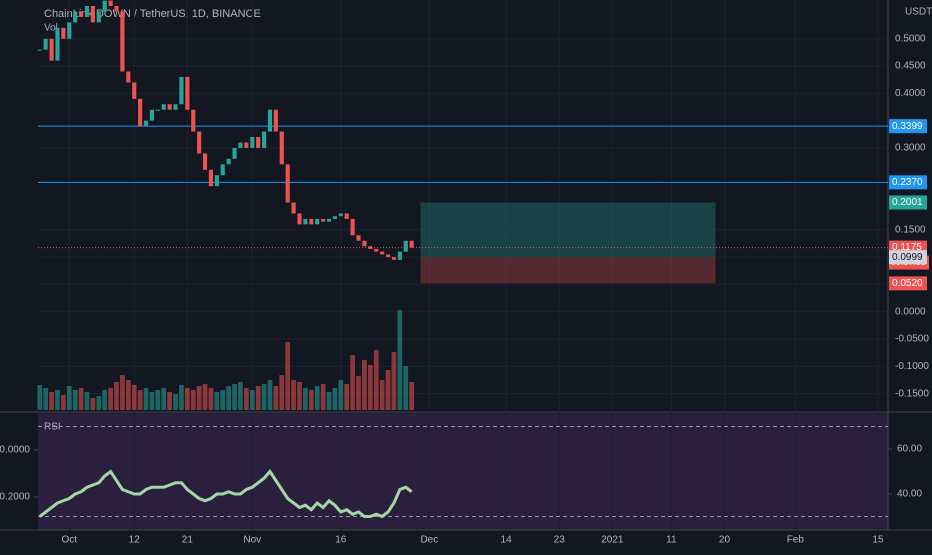  What do you see at coordinates (912, 339) in the screenshot?
I see `y-tick-label: -0.0500` at bounding box center [912, 339].